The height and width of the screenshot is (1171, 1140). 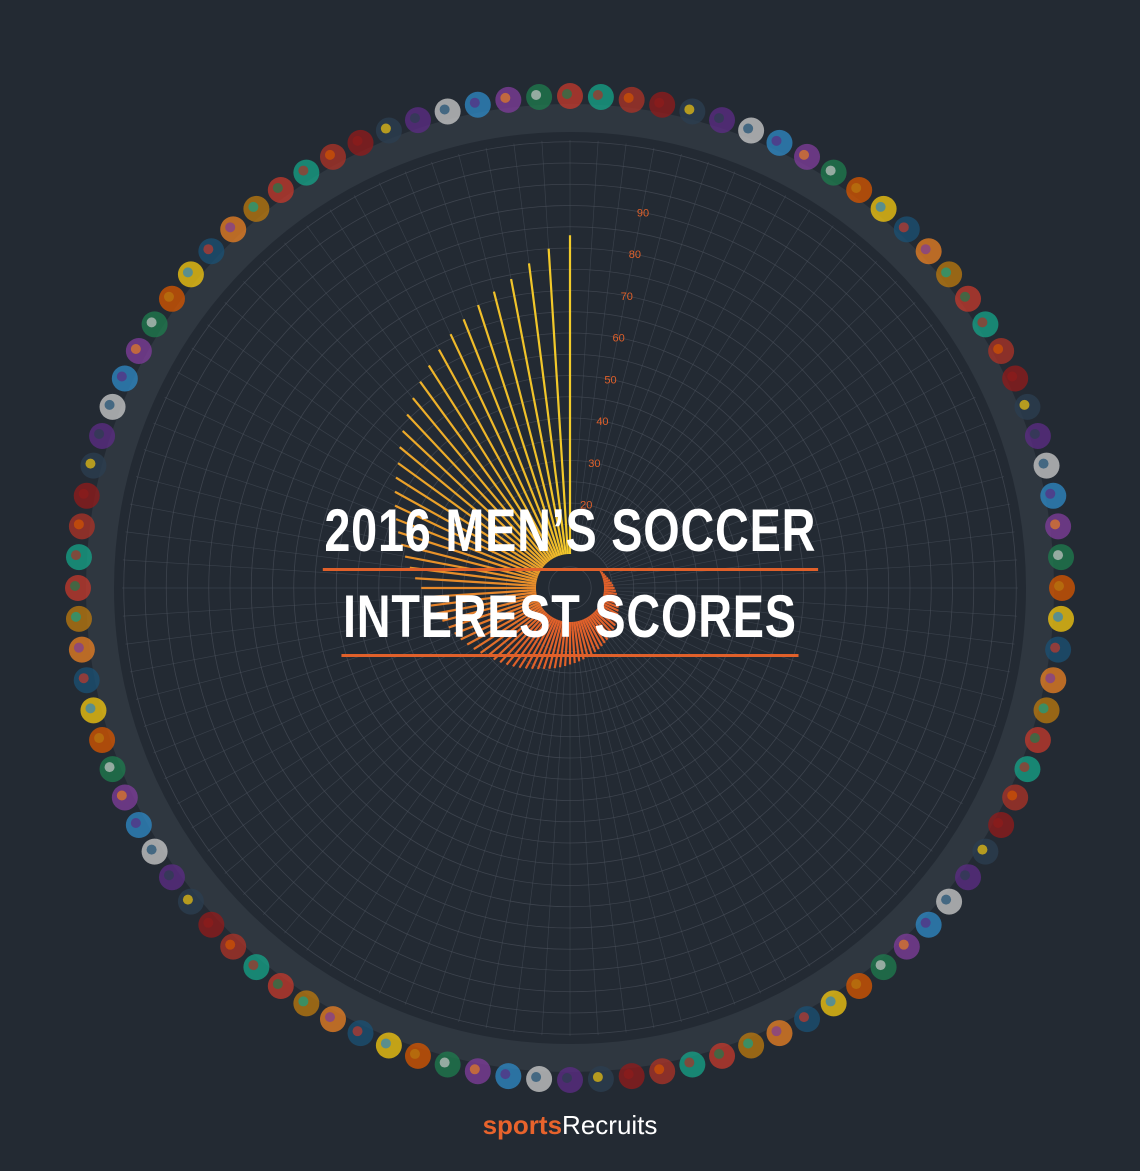 What do you see at coordinates (594, 464) in the screenshot?
I see `tick-label: 30` at bounding box center [594, 464].